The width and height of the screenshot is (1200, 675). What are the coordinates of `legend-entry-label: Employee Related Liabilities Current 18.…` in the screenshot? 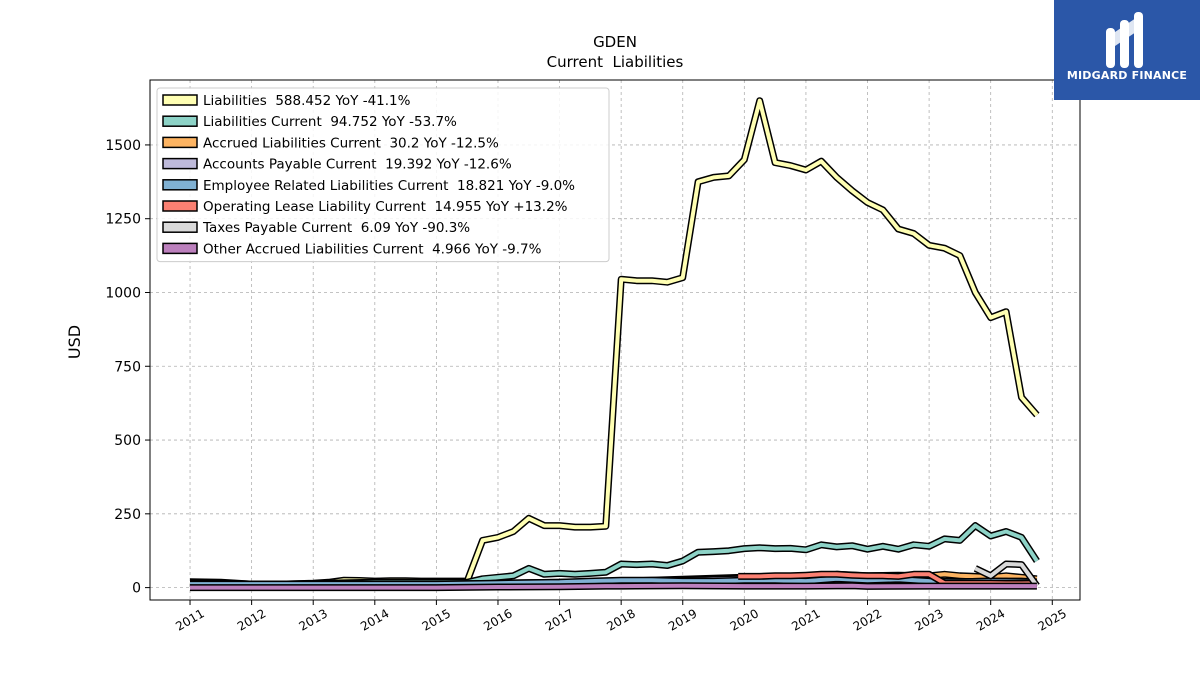 It's located at (389, 186).